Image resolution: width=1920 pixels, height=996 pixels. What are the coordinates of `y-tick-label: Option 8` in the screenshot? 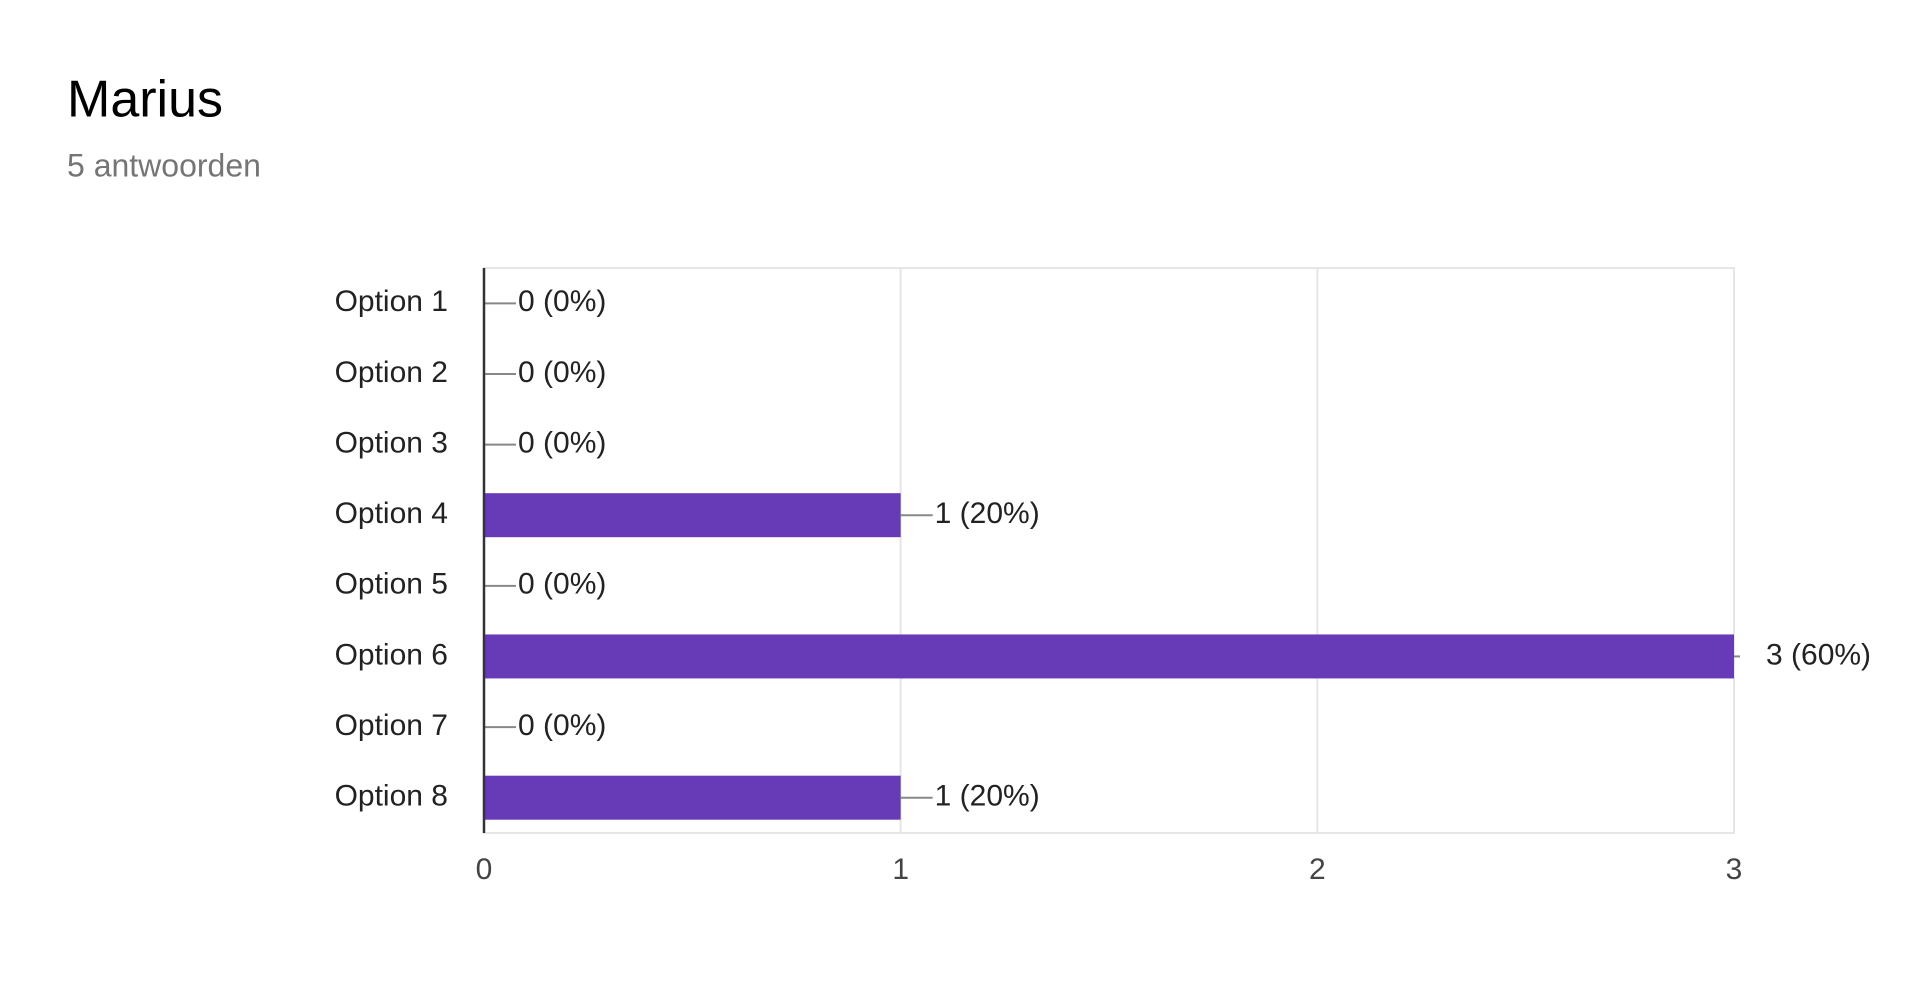 It's located at (391, 796).